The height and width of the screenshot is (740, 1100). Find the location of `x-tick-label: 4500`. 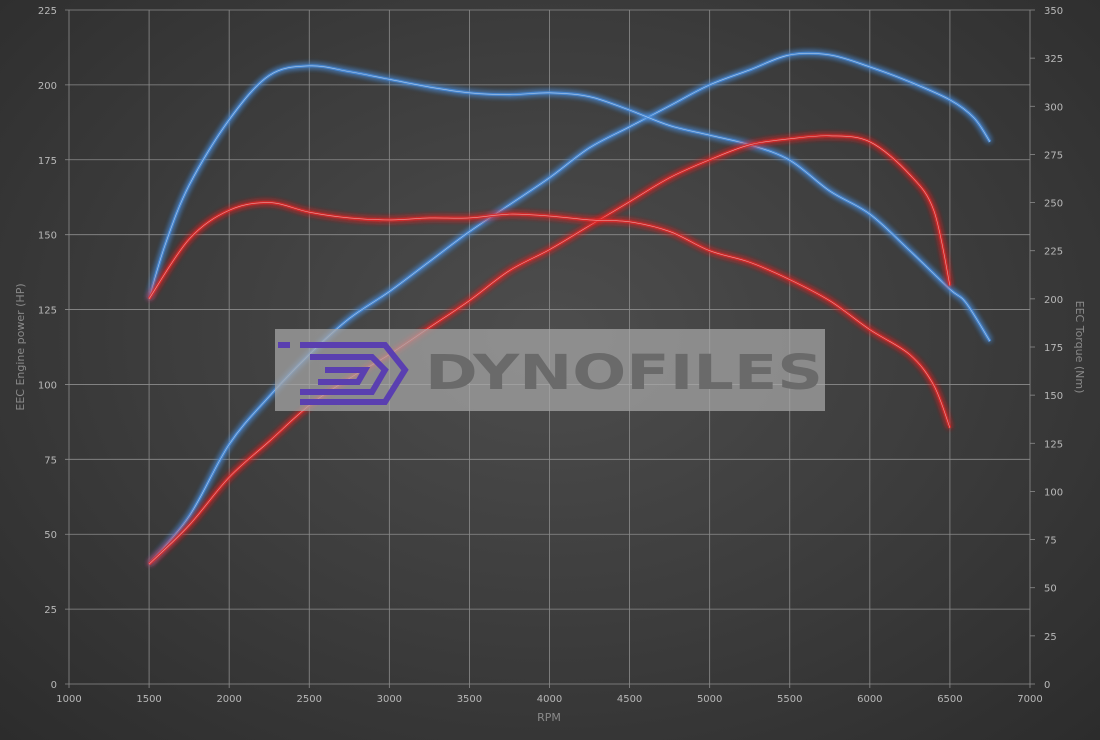

x-tick-label: 4500 is located at coordinates (629, 699).